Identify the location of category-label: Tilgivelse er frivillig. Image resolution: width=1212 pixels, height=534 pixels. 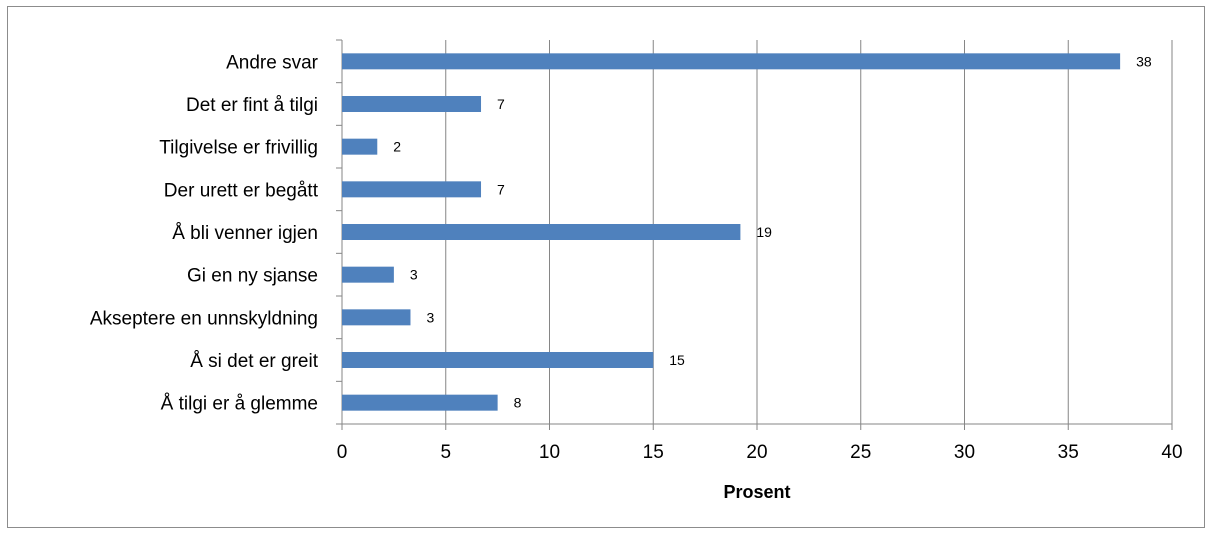
(238, 148).